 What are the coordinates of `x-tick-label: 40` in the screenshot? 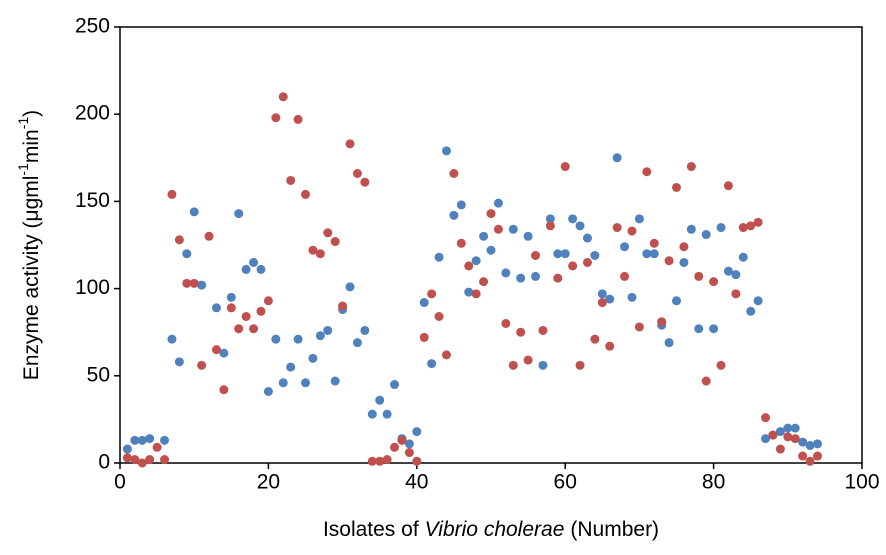 It's located at (416, 482).